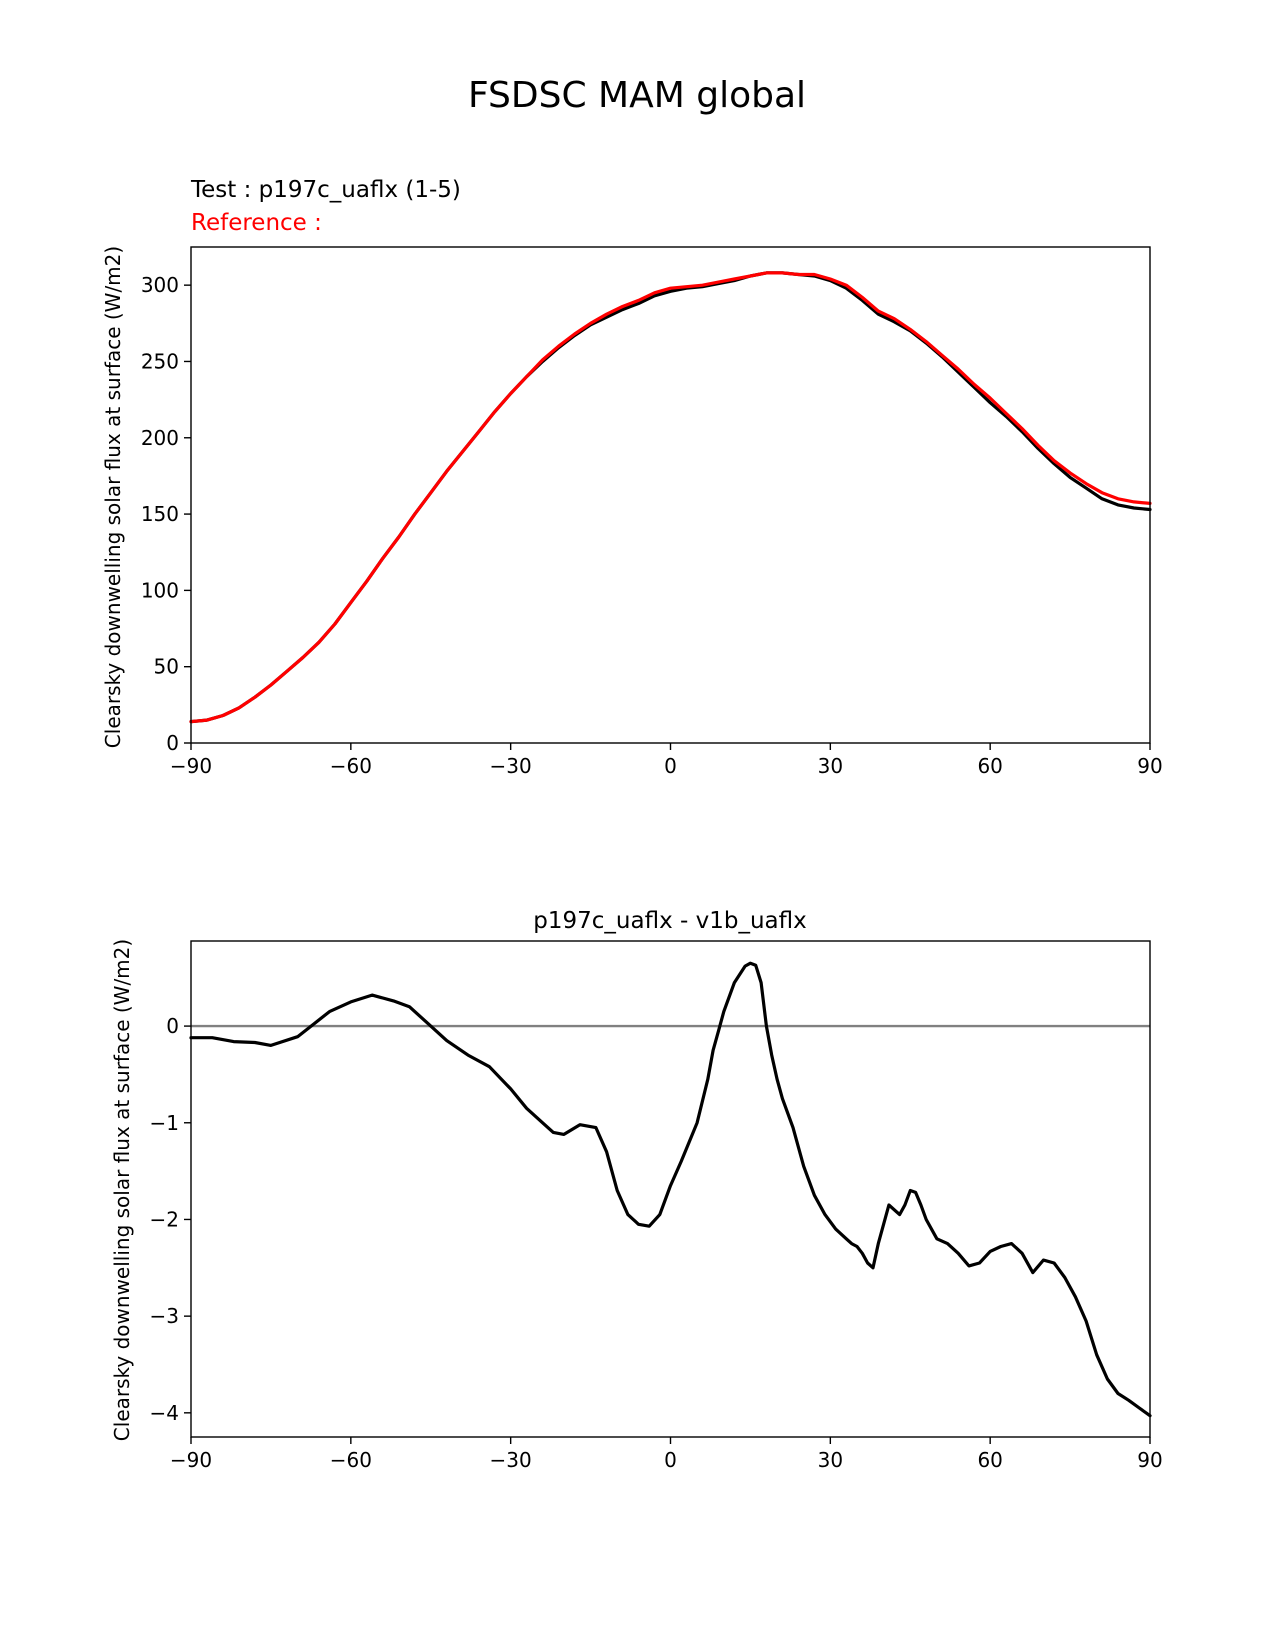 This screenshot has width=1275, height=1650. I want to click on top-title-reference: Reference :, so click(256, 223).